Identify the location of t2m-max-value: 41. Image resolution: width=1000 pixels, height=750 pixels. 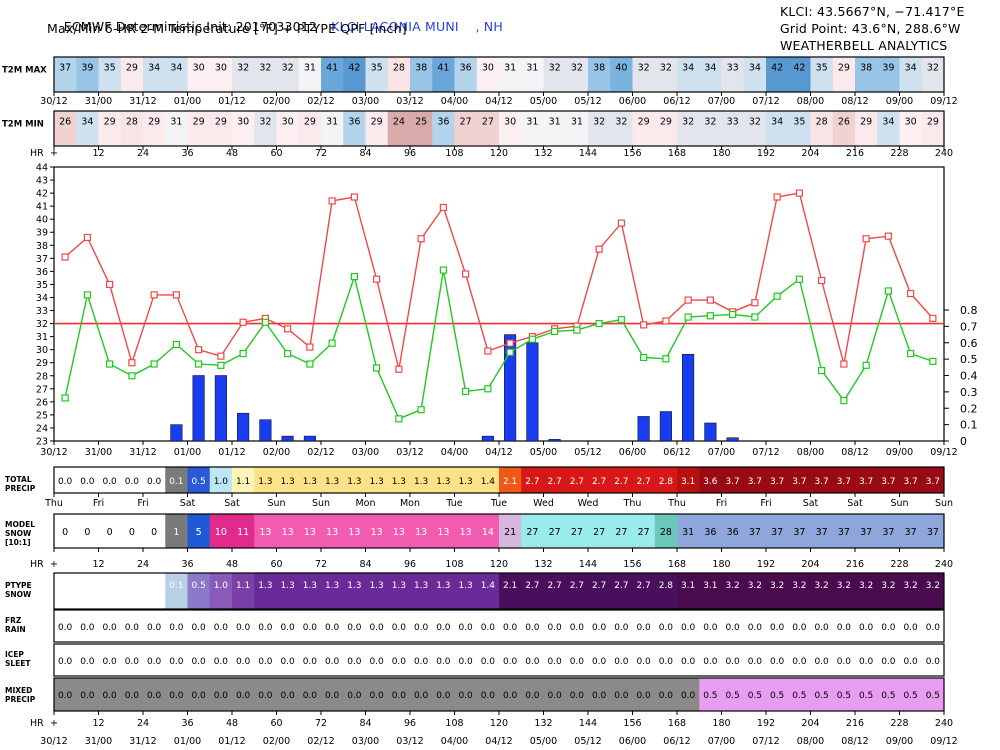
(332, 68).